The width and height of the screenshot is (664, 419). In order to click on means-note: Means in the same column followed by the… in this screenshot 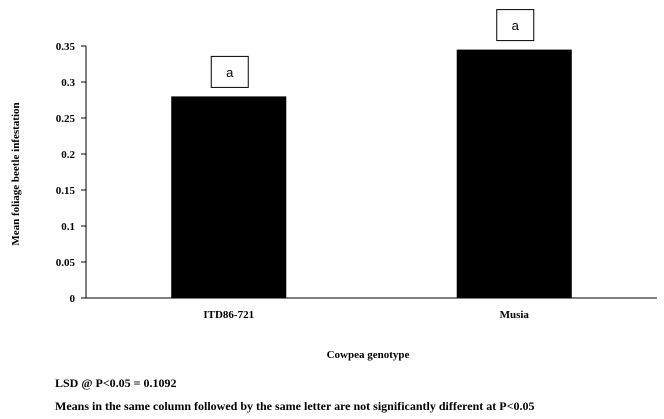, I will do `click(295, 406)`.